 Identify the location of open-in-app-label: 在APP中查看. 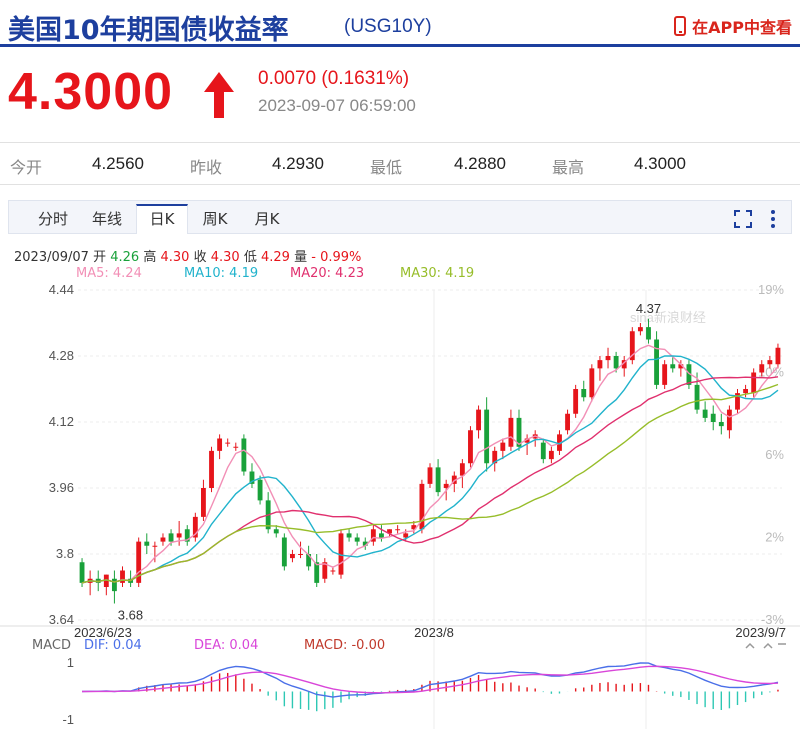
(742, 27).